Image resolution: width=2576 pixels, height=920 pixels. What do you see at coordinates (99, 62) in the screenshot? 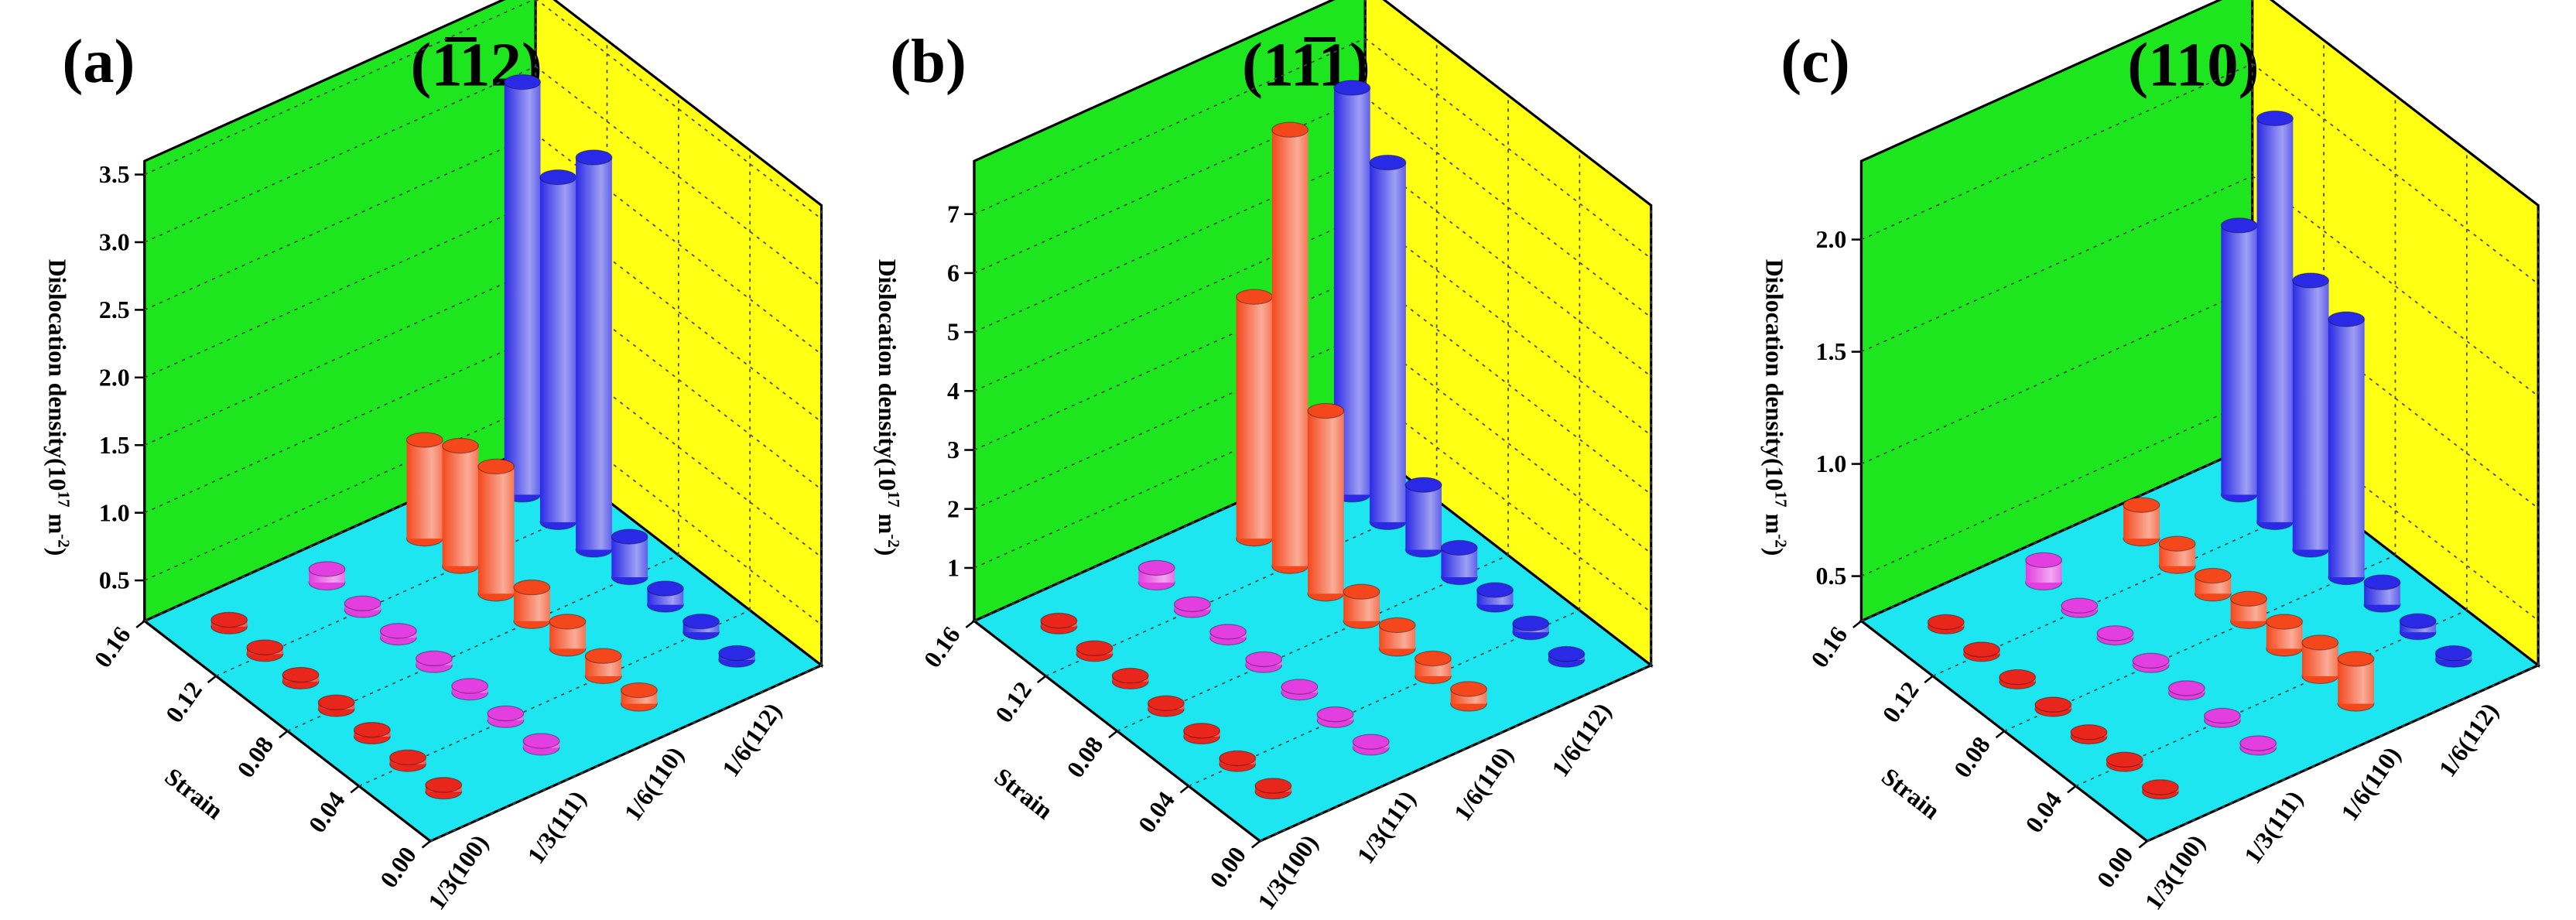
I see `panel-label: (a)` at bounding box center [99, 62].